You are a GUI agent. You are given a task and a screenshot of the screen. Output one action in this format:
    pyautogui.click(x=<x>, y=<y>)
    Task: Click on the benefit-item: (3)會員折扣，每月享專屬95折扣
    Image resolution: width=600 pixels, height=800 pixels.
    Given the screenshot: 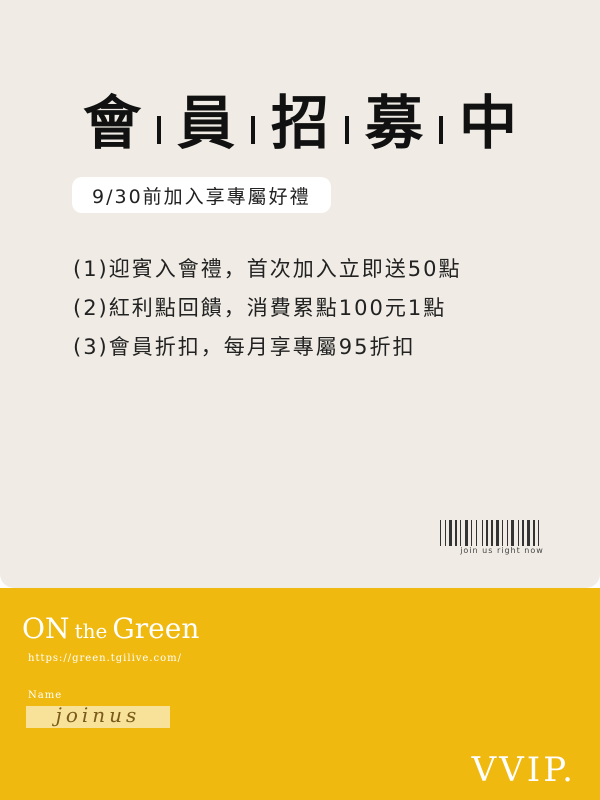 What is the action you would take?
    pyautogui.click(x=244, y=347)
    